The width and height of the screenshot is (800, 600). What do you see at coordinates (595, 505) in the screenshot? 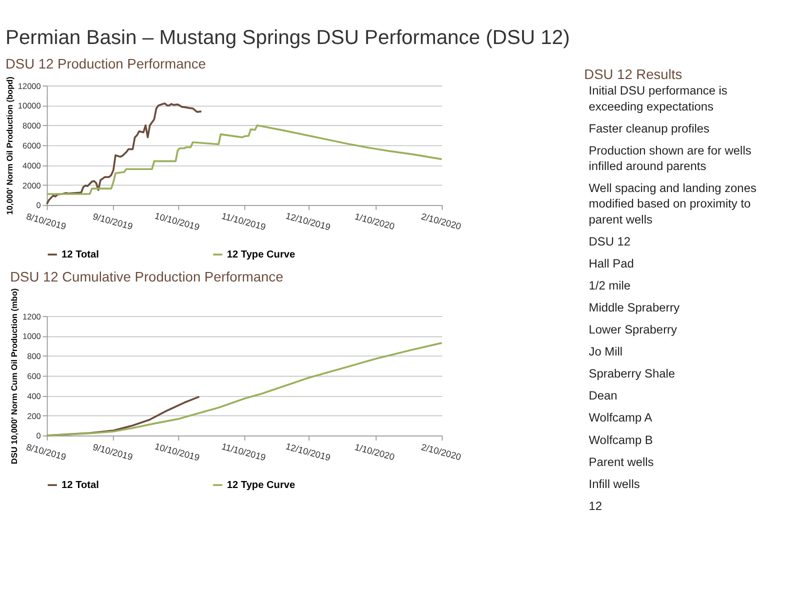
I see `text: 12` at bounding box center [595, 505].